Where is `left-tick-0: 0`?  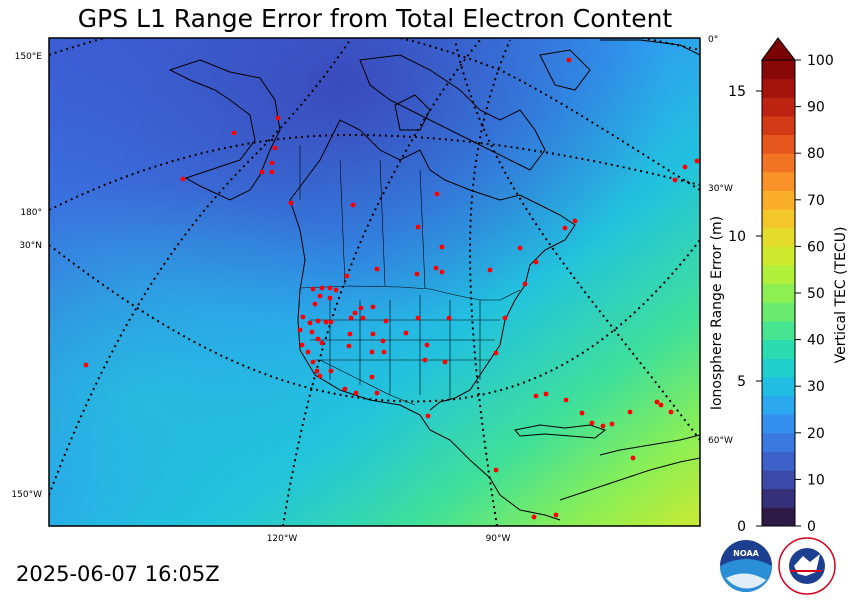
left-tick-0: 0 is located at coordinates (741, 527).